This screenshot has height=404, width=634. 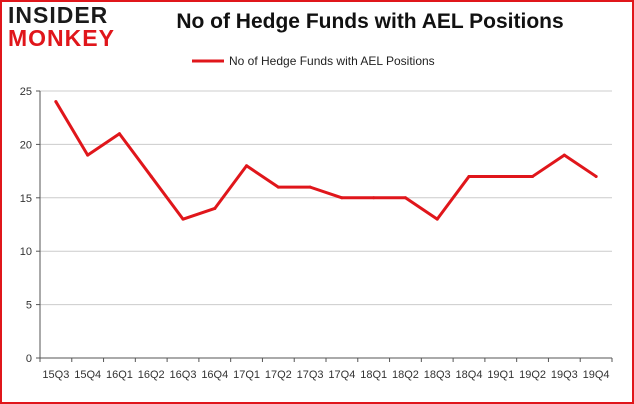 I want to click on y-tick-label: 0, so click(x=29, y=359).